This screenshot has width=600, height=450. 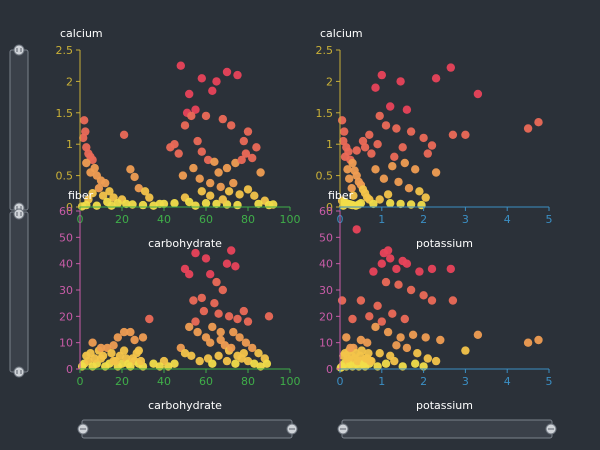 I want to click on vertical-zoom-handle-top, so click(x=19, y=50).